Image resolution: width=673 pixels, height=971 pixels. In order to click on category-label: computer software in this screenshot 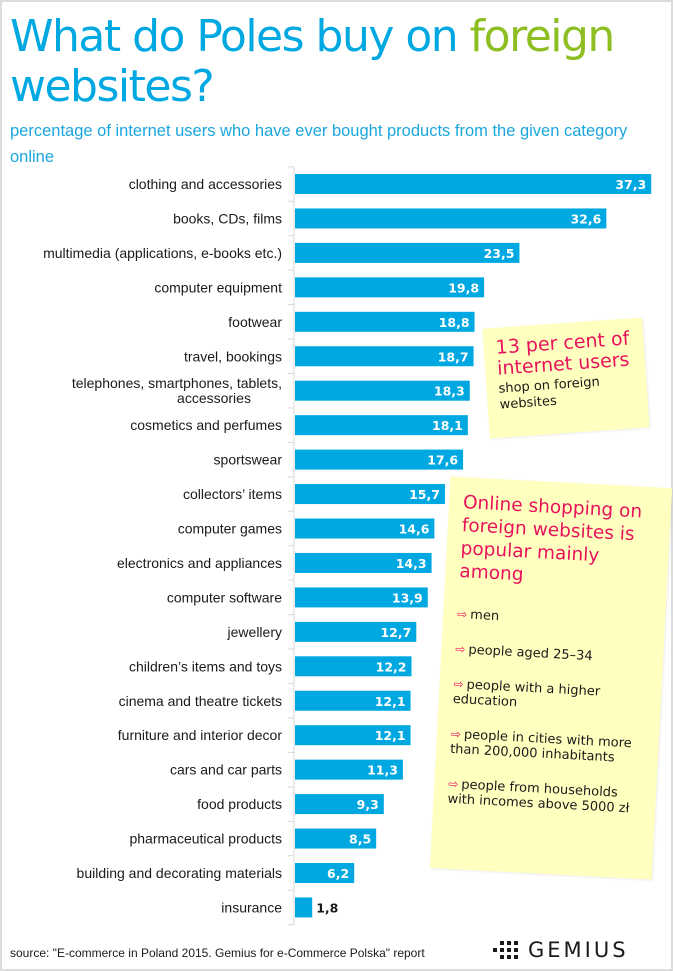, I will do `click(224, 597)`.